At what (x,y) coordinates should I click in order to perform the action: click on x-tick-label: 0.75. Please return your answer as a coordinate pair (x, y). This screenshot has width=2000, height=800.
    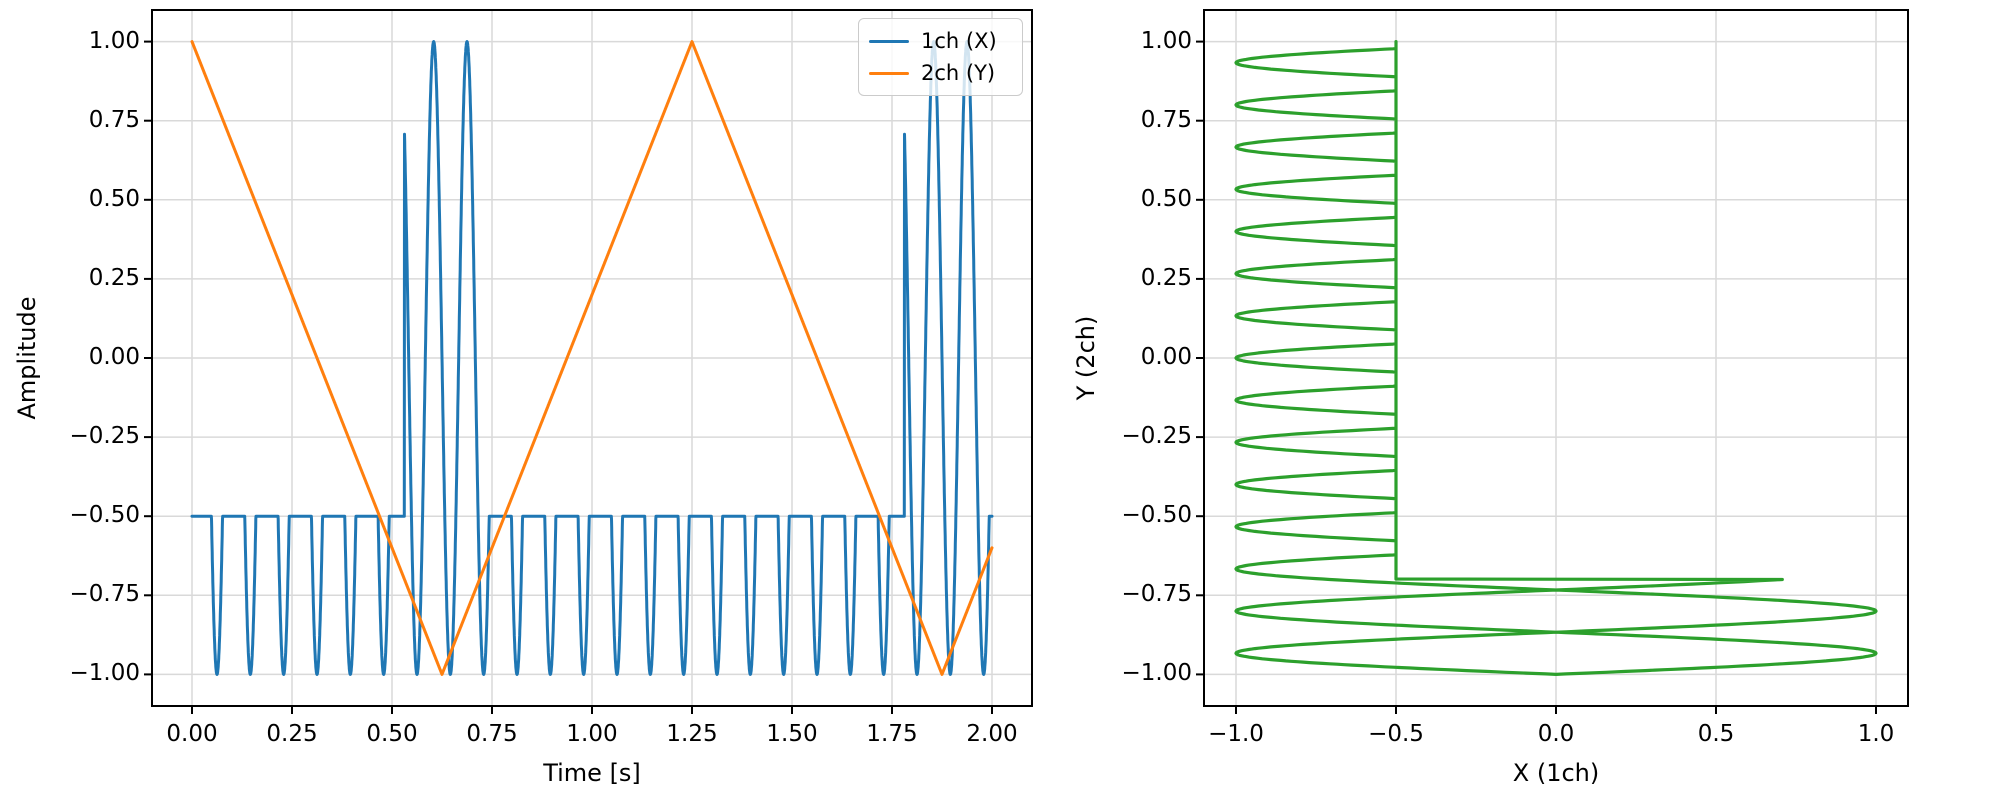
    Looking at the image, I should click on (492, 734).